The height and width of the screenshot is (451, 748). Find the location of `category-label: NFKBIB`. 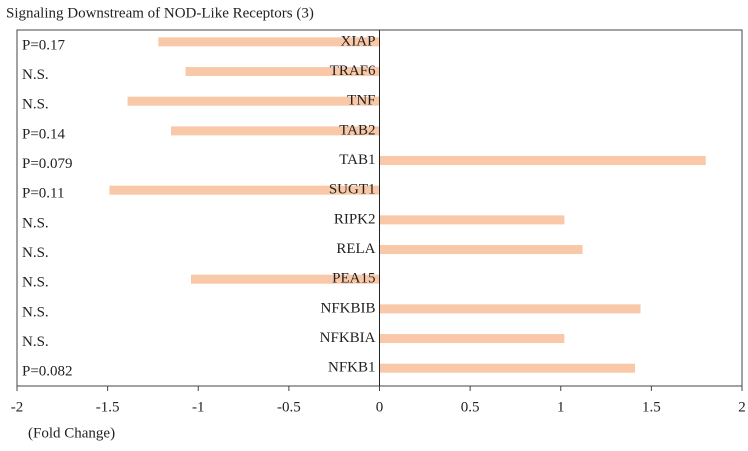

category-label: NFKBIB is located at coordinates (347, 308).